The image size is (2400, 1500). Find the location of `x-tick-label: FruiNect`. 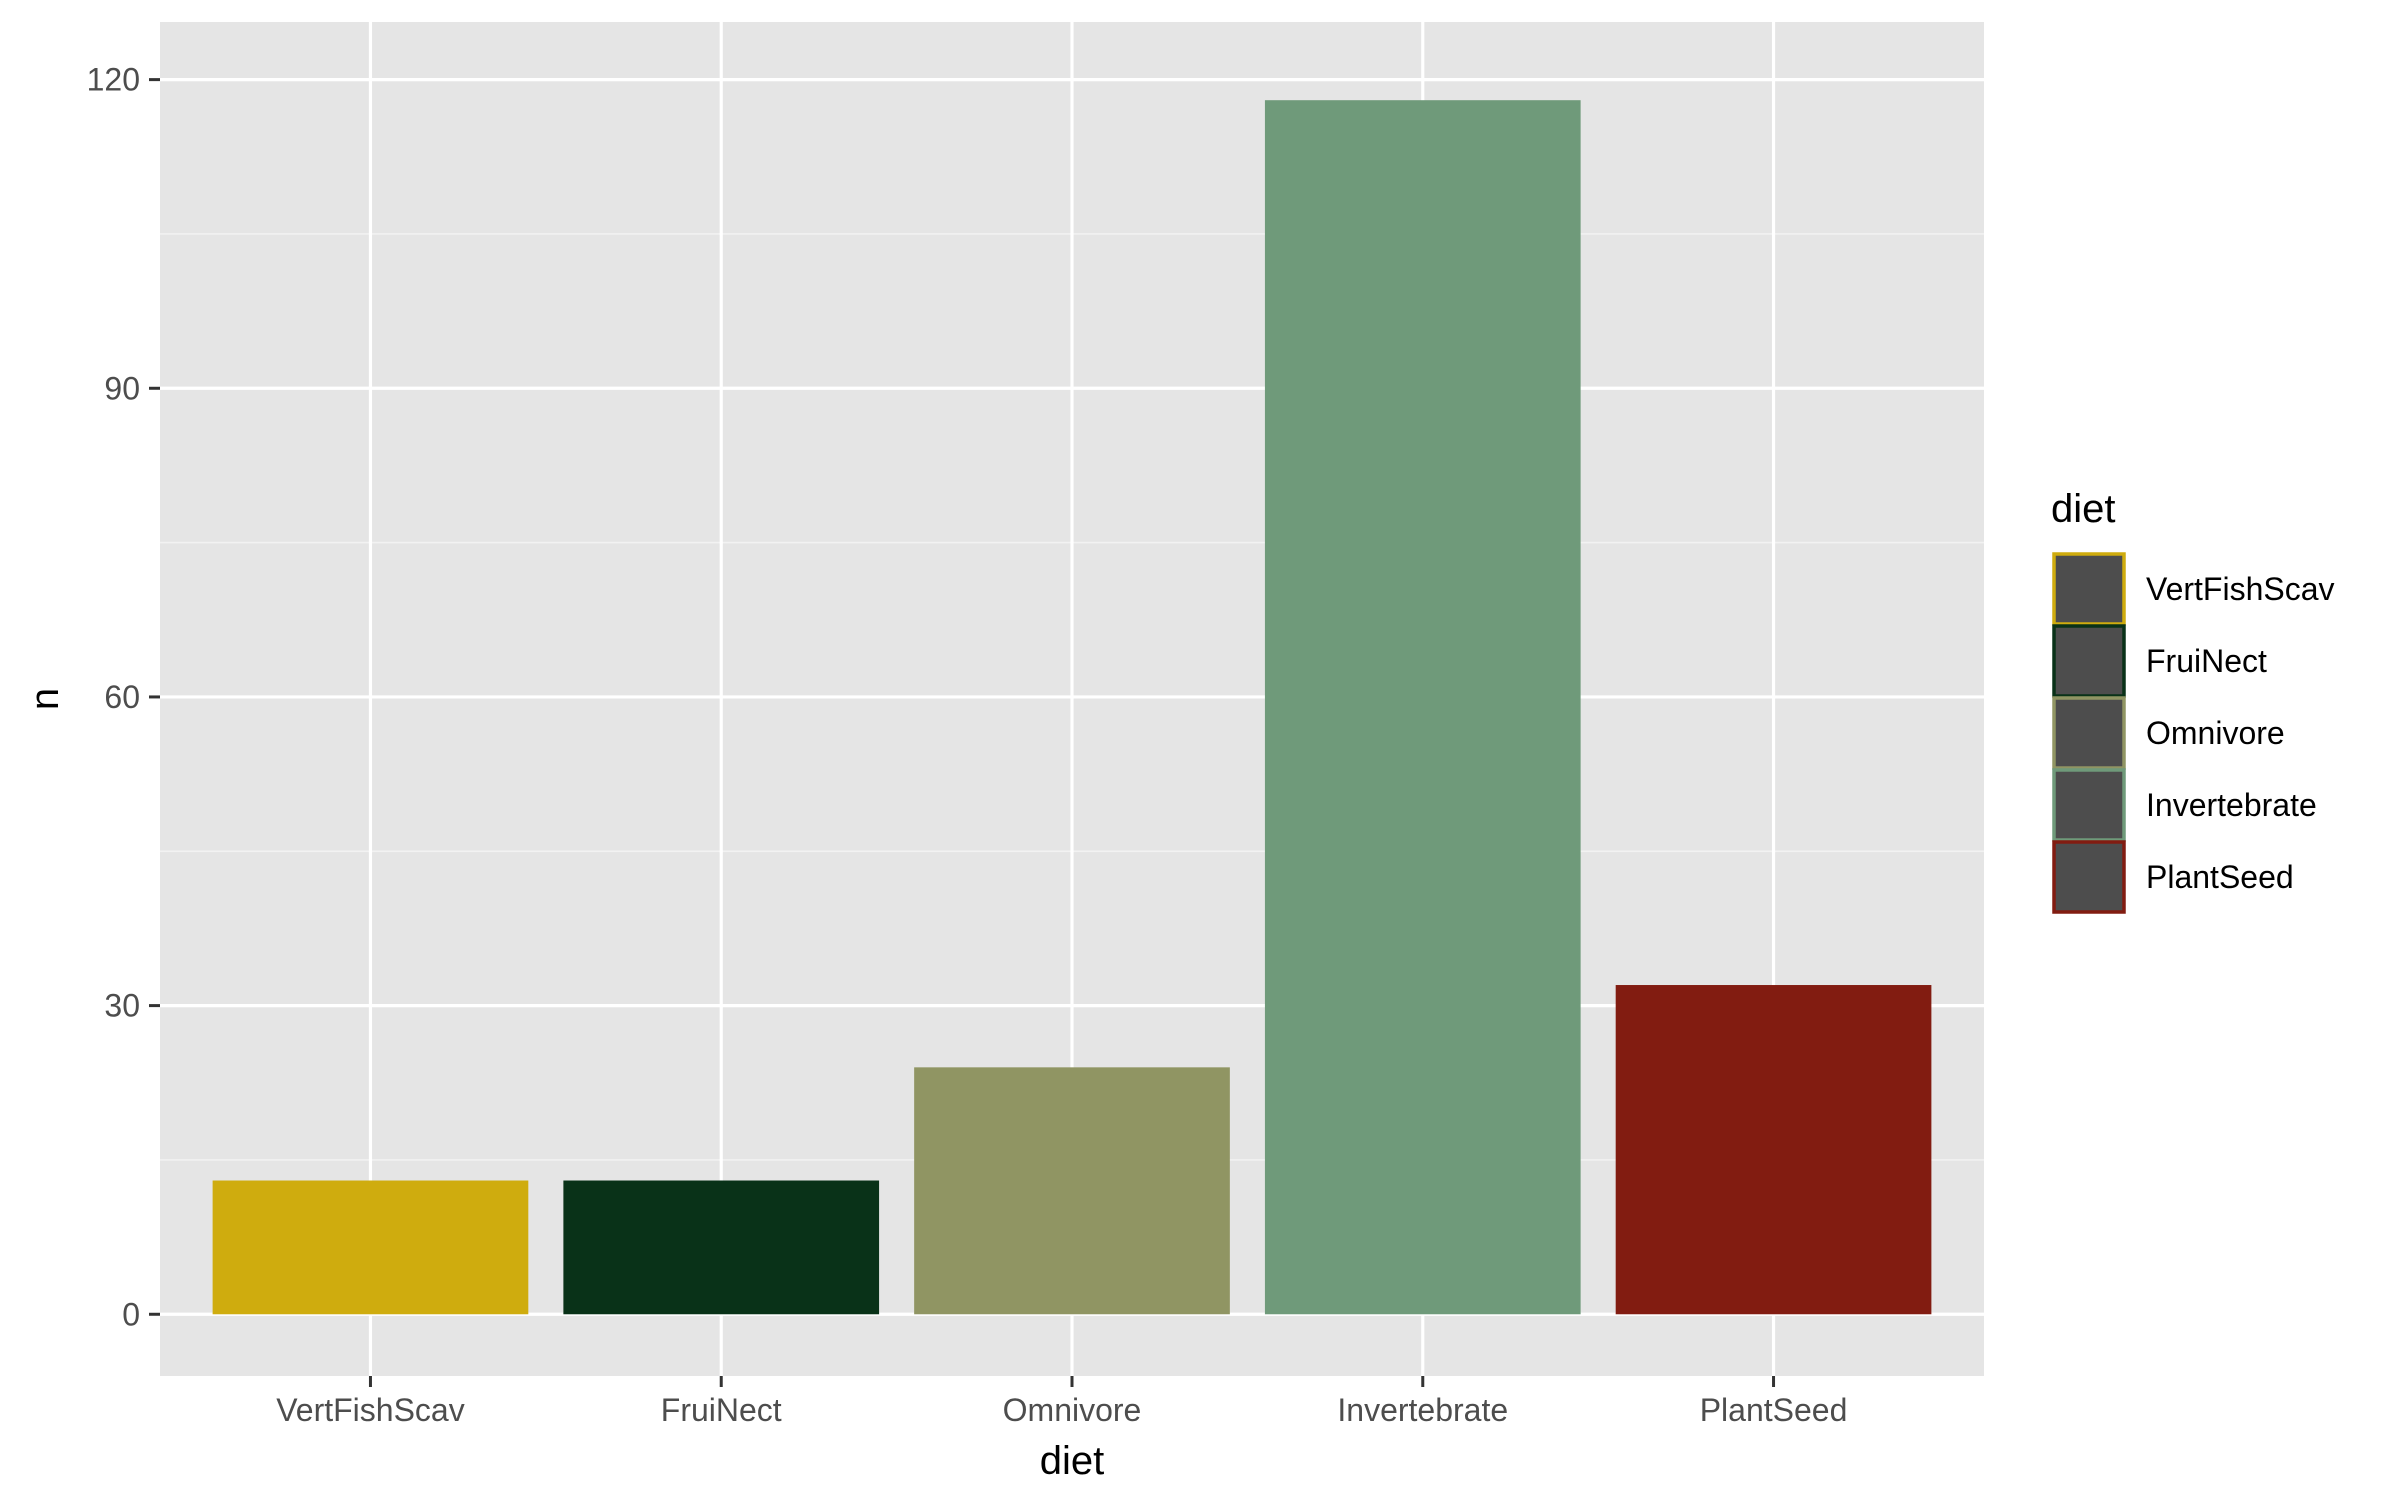

x-tick-label: FruiNect is located at coordinates (721, 1410).